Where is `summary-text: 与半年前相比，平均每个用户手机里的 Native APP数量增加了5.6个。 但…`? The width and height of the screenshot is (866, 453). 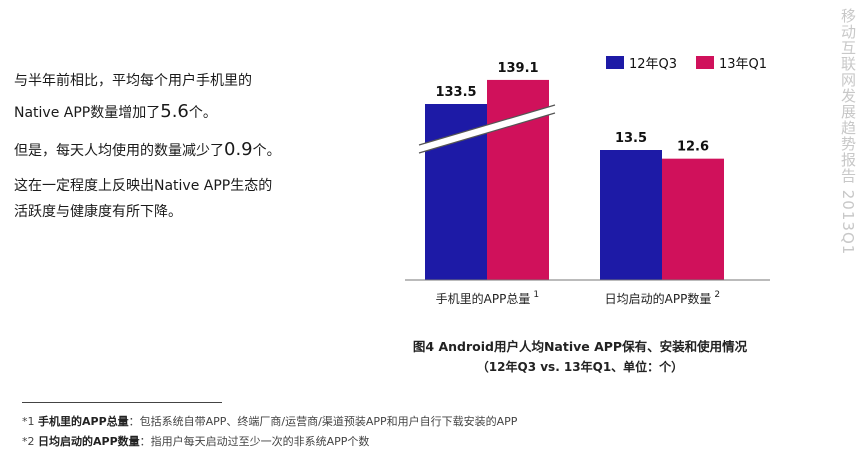 summary-text: 与半年前相比，平均每个用户手机里的 Native APP数量增加了5.6个。 但… is located at coordinates (164, 146).